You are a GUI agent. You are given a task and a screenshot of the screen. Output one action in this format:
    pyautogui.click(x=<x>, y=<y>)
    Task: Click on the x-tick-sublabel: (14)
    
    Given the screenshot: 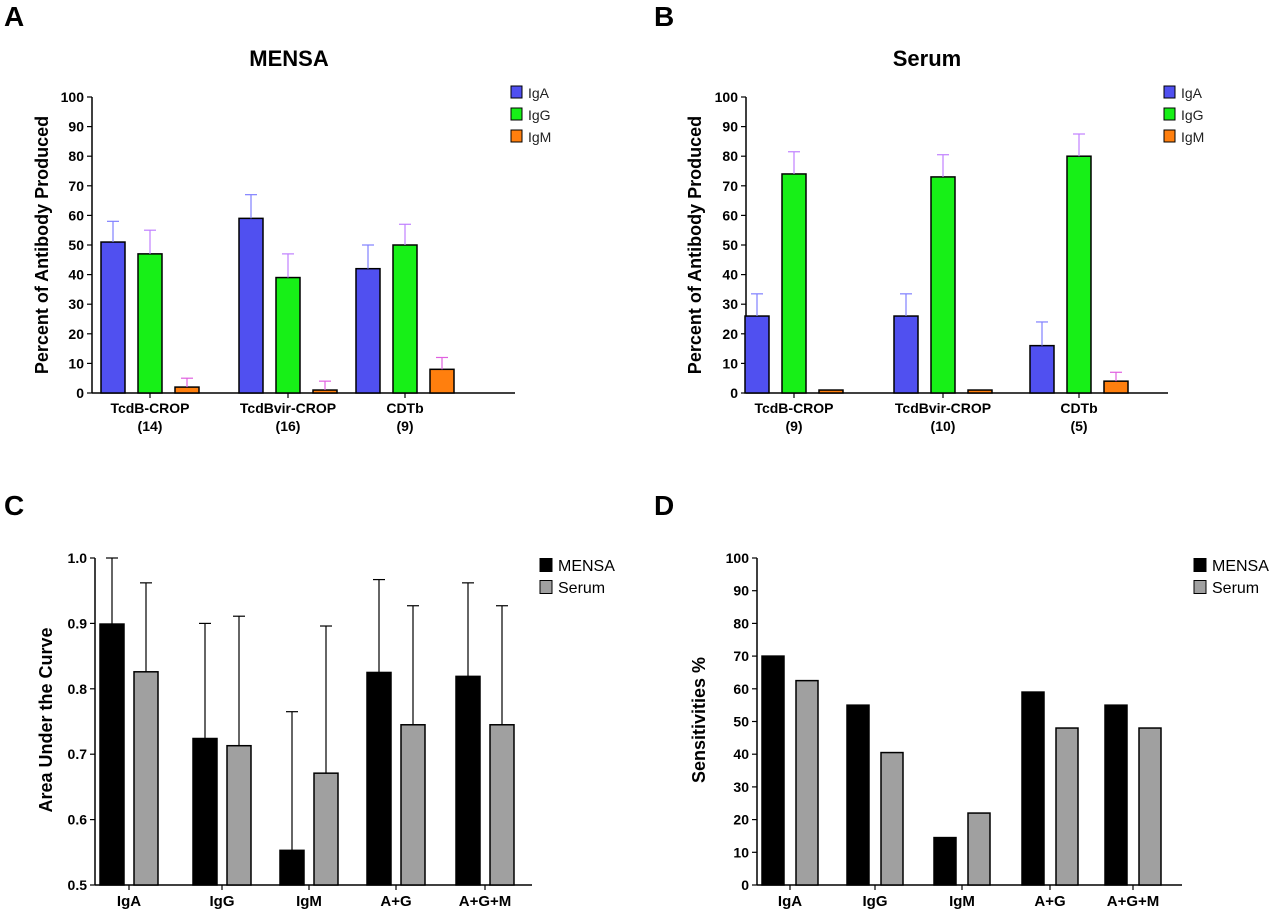 What is the action you would take?
    pyautogui.click(x=150, y=426)
    